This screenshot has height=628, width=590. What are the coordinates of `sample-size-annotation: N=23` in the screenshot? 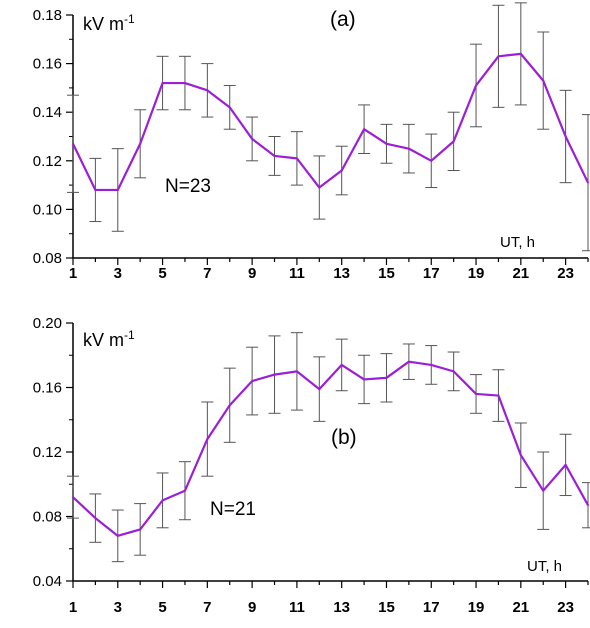 It's located at (188, 186).